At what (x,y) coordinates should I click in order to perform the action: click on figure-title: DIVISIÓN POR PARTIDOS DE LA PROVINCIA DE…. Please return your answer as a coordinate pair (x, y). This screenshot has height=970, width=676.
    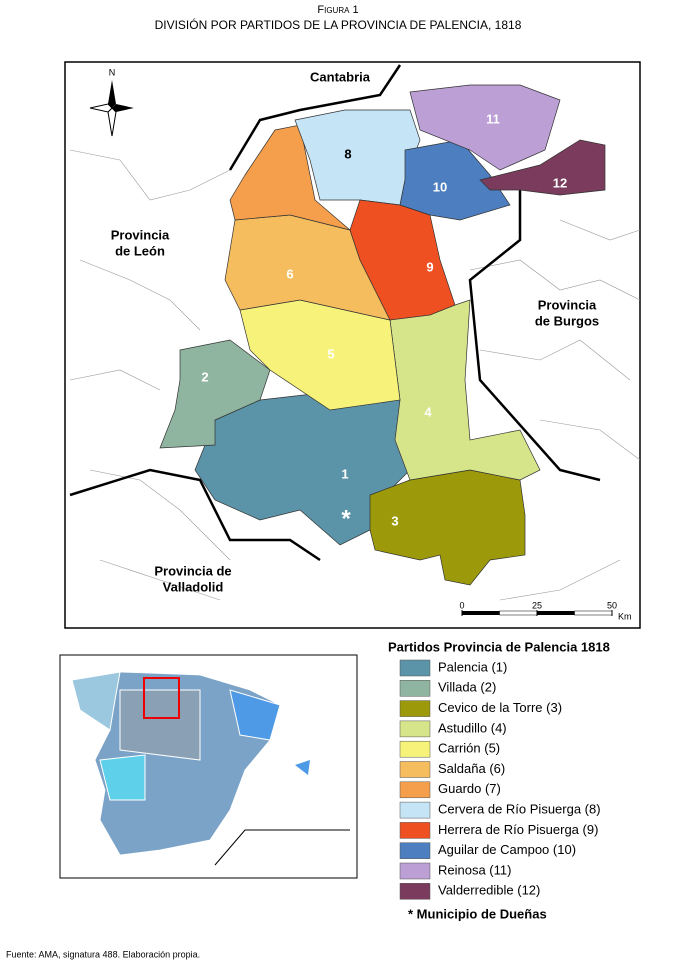
    Looking at the image, I should click on (338, 24).